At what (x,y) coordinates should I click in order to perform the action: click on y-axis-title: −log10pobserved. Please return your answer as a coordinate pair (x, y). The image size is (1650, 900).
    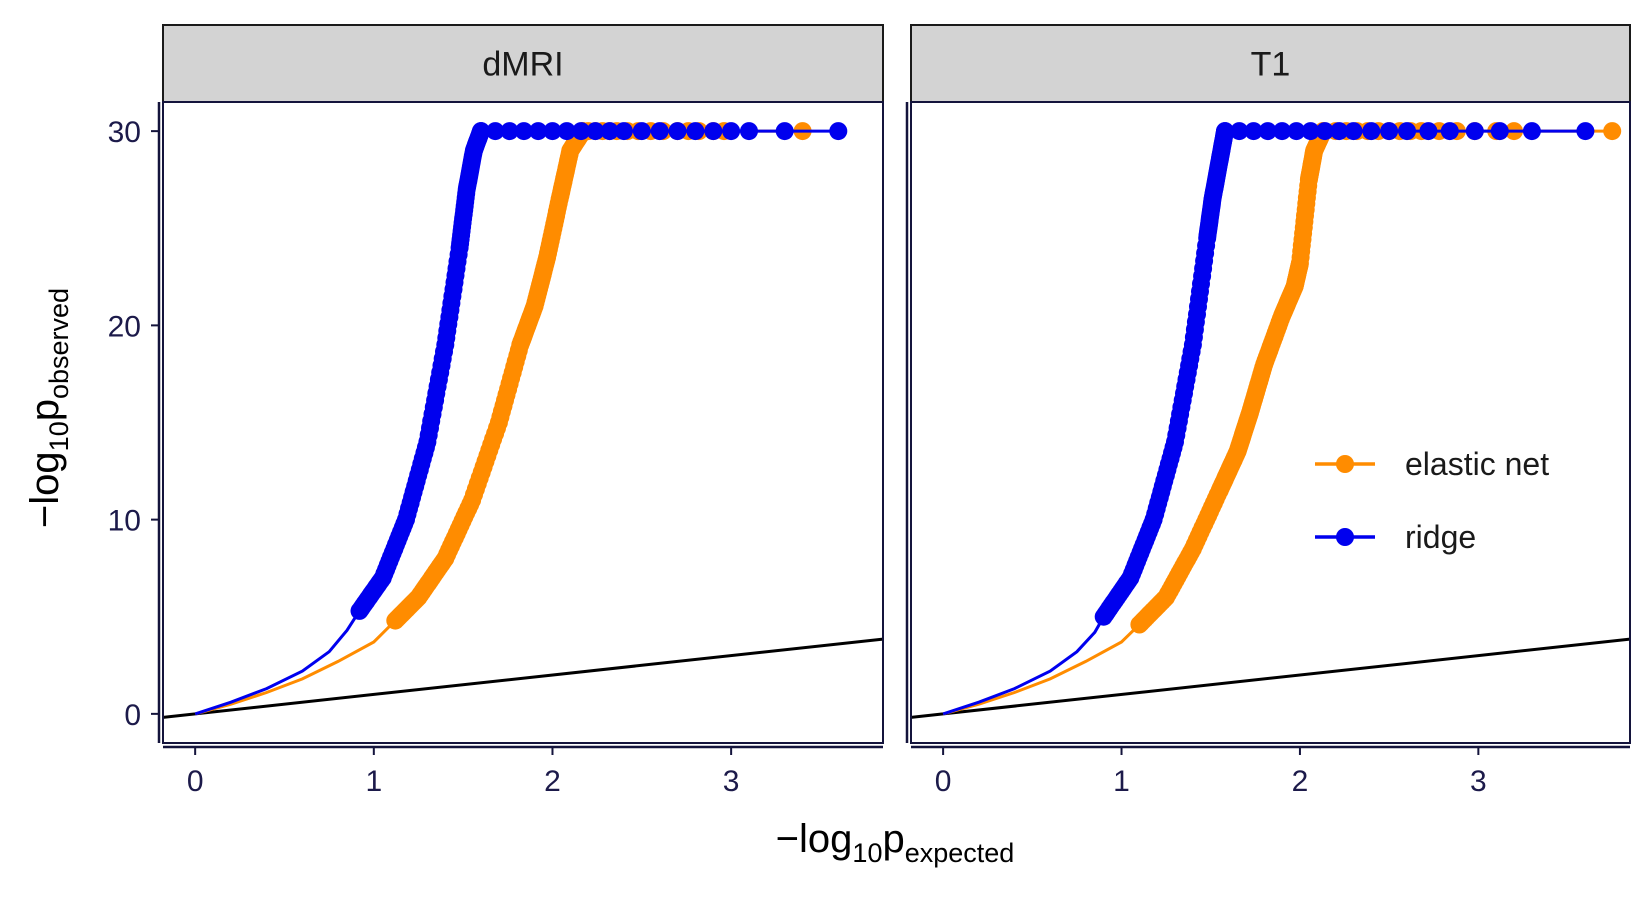
    Looking at the image, I should click on (48, 408).